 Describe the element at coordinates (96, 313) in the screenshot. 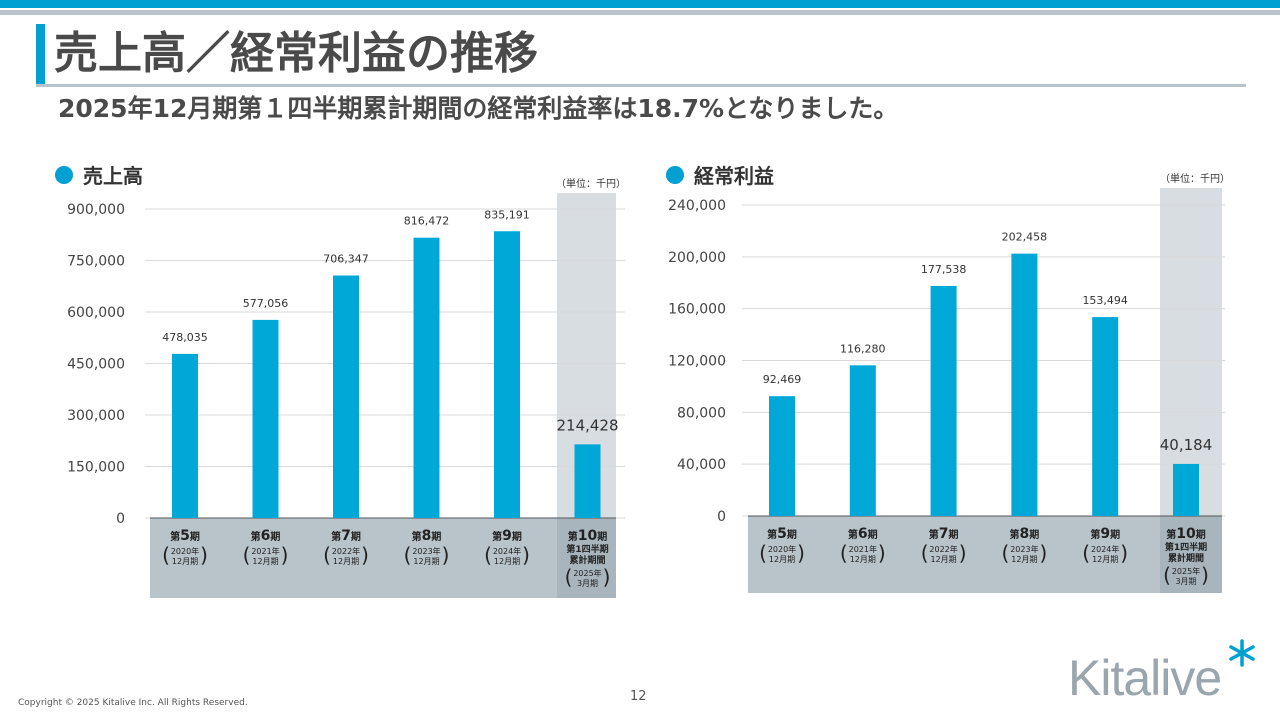

I see `y-tick-label: 600,000` at that location.